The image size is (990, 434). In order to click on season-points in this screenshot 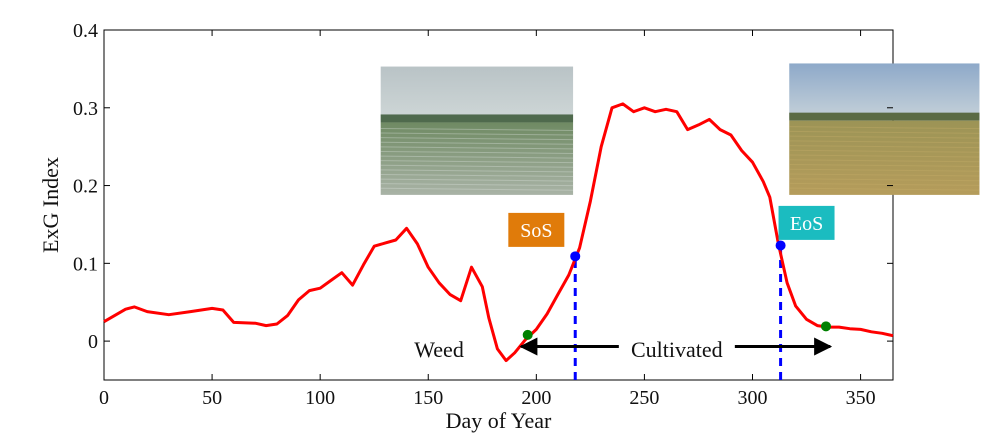, I will do `click(676, 290)`.